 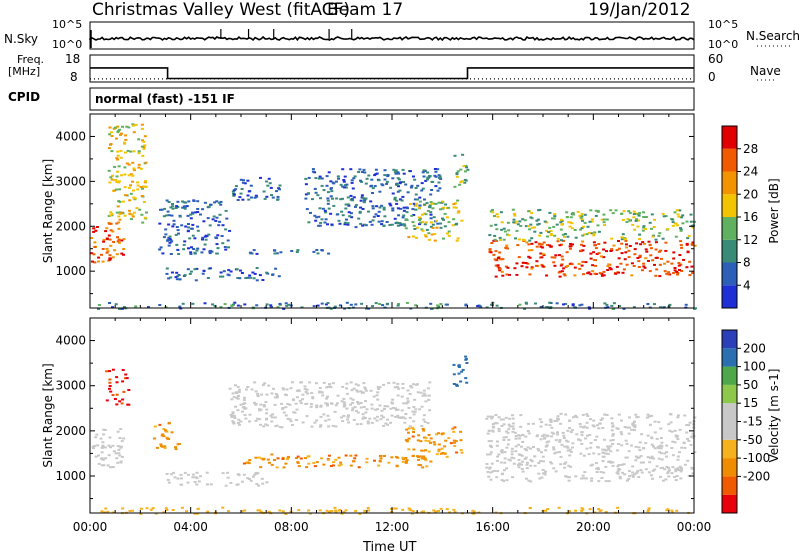 I want to click on colorbar-segment, so click(x=729, y=274).